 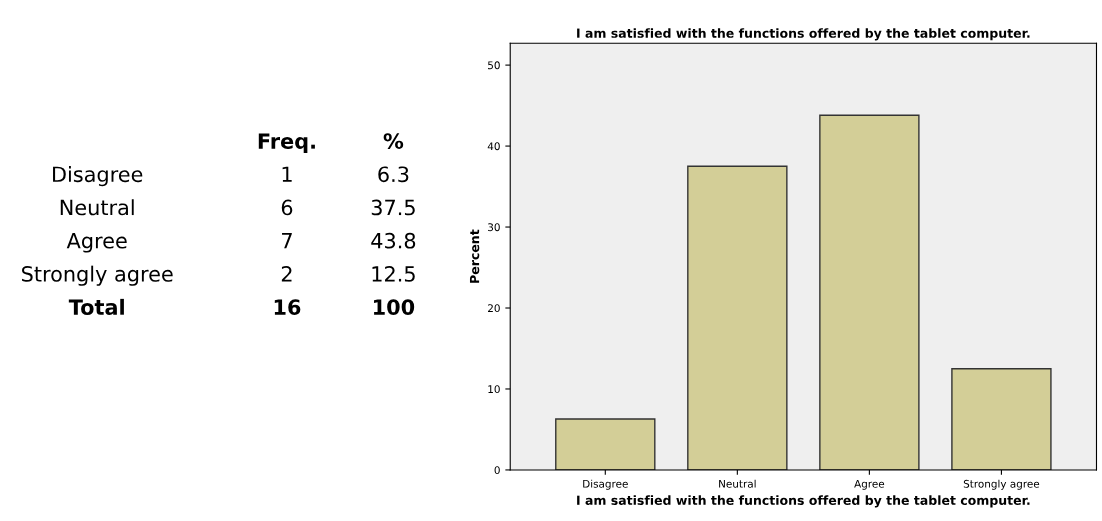 I want to click on data-label: 1, so click(x=287, y=174).